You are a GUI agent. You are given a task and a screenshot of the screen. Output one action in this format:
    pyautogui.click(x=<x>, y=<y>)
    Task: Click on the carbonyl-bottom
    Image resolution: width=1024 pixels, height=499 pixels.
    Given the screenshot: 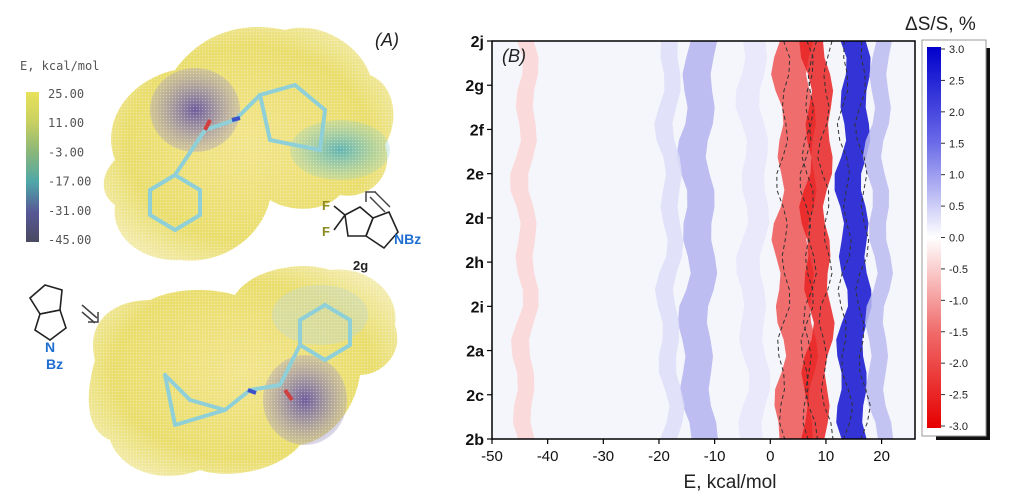 What is the action you would take?
    pyautogui.click(x=288, y=395)
    